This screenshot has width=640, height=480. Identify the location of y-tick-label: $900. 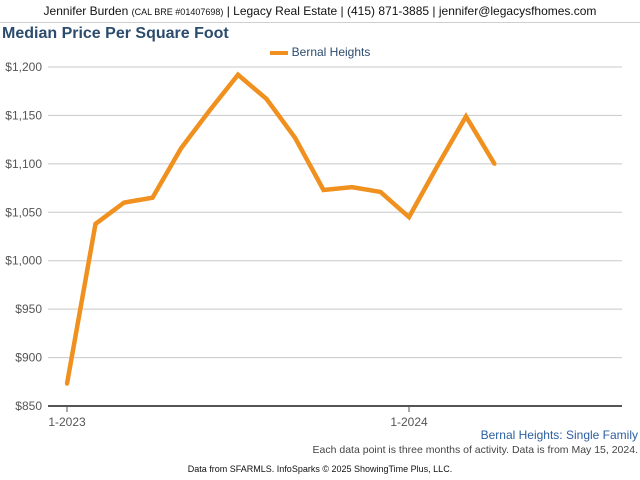
(28, 358).